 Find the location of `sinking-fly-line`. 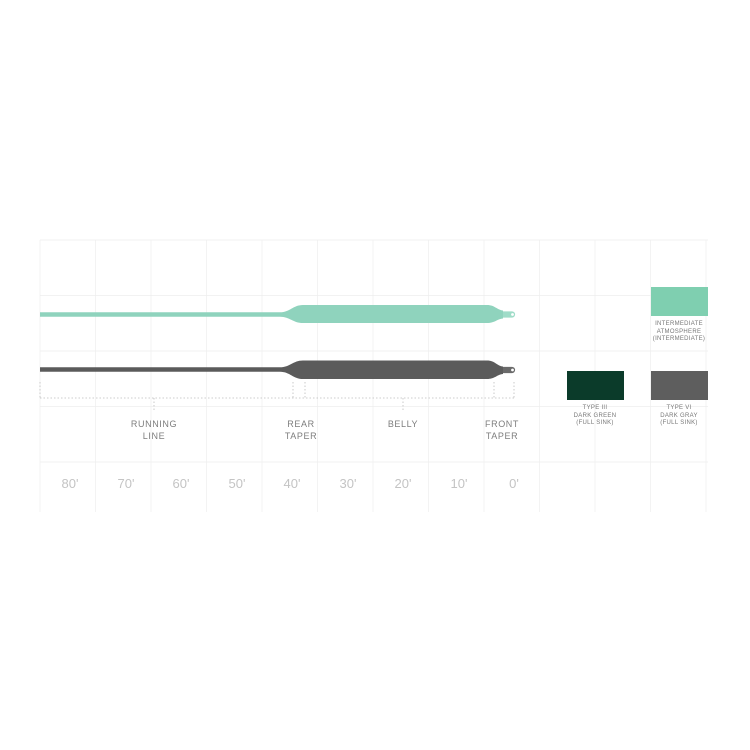

sinking-fly-line is located at coordinates (278, 369).